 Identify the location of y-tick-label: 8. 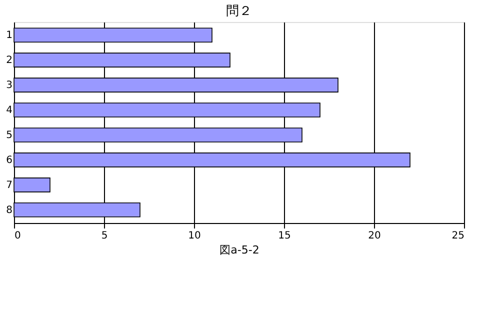
(9, 210).